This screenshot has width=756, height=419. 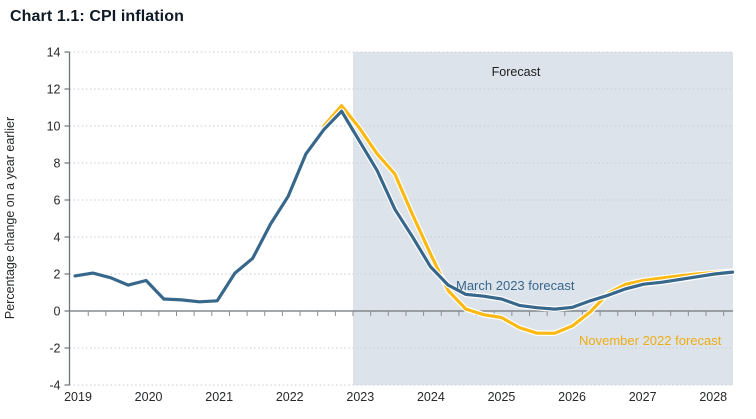 I want to click on y-tick-label: -2, so click(x=54, y=348).